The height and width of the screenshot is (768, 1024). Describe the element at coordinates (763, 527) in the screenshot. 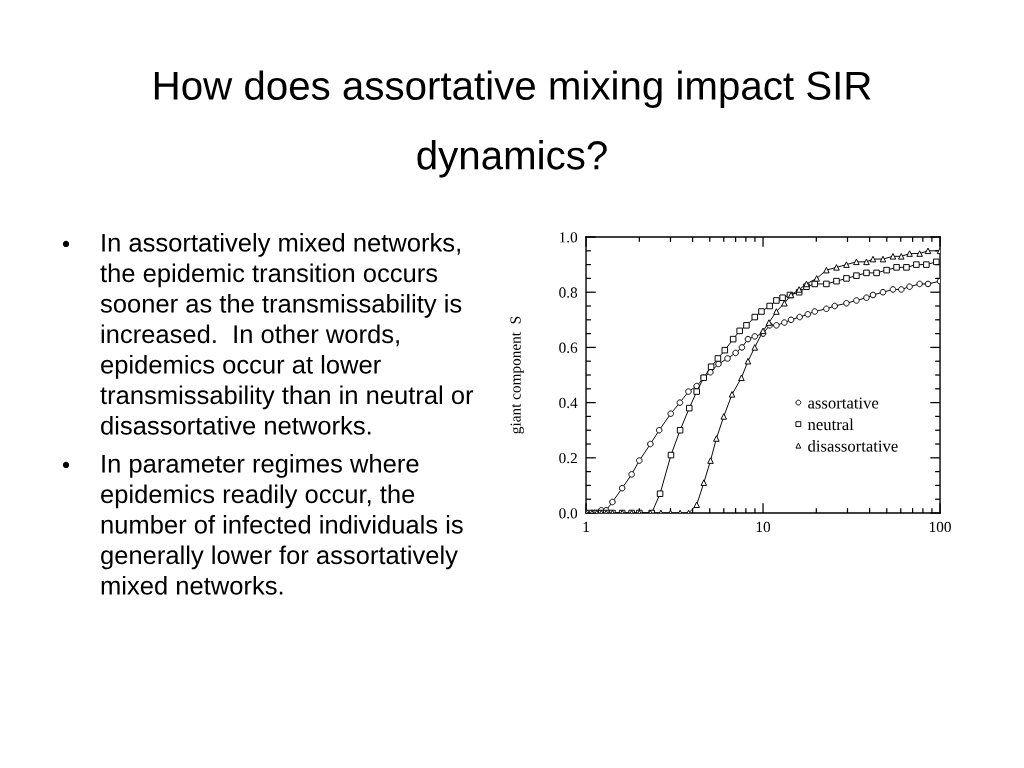

I see `x-tick-label: 10` at that location.